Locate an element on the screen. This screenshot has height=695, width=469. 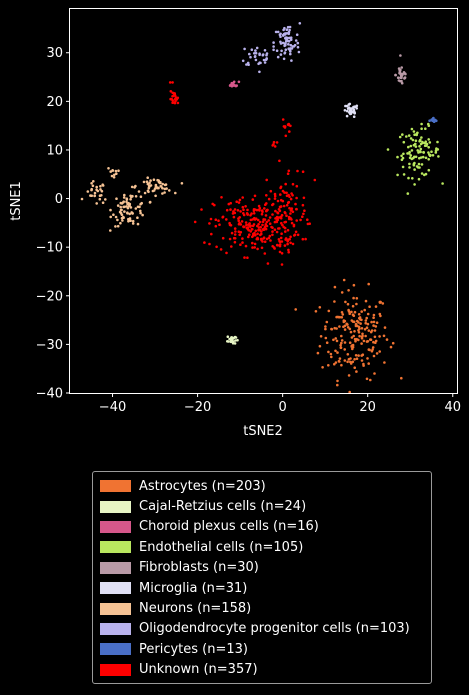
y-tick-label: 0 is located at coordinates (59, 199).